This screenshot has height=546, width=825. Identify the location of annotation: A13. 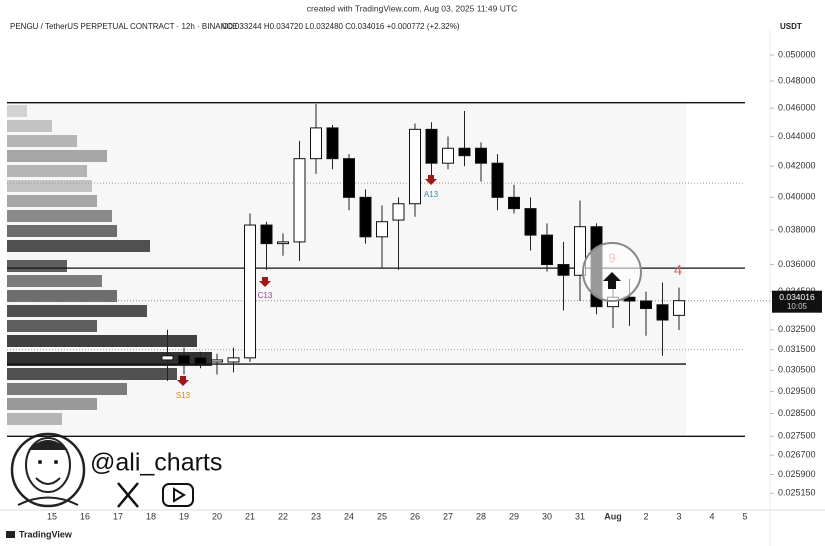
(431, 194).